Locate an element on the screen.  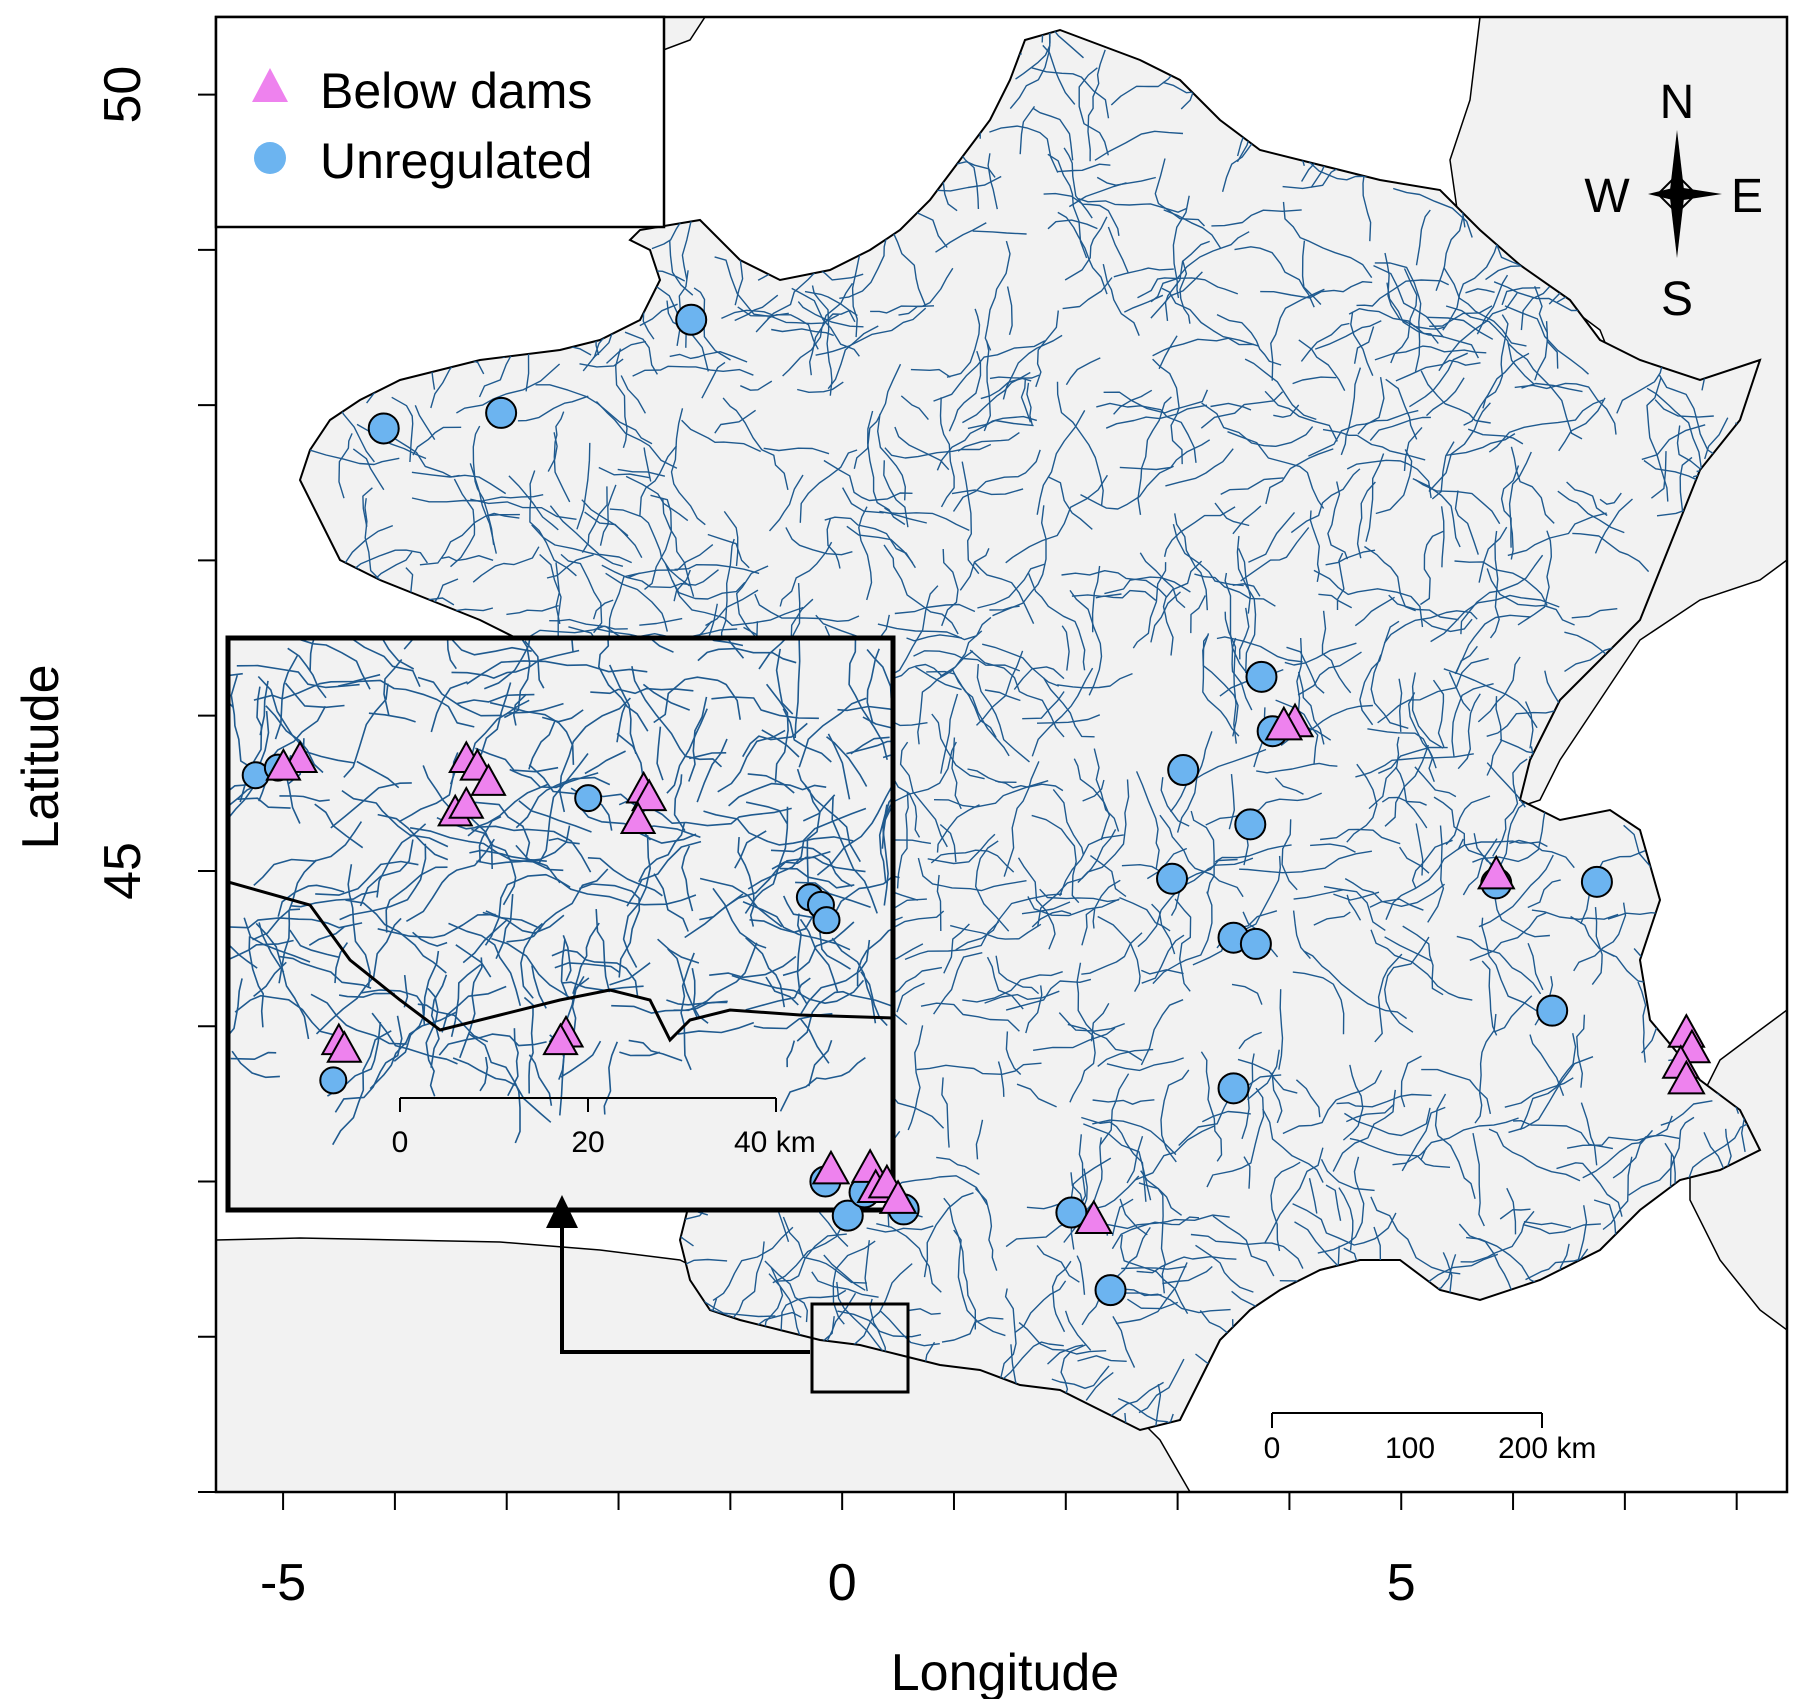
y-axis: 45 50 is located at coordinates (155, 779).